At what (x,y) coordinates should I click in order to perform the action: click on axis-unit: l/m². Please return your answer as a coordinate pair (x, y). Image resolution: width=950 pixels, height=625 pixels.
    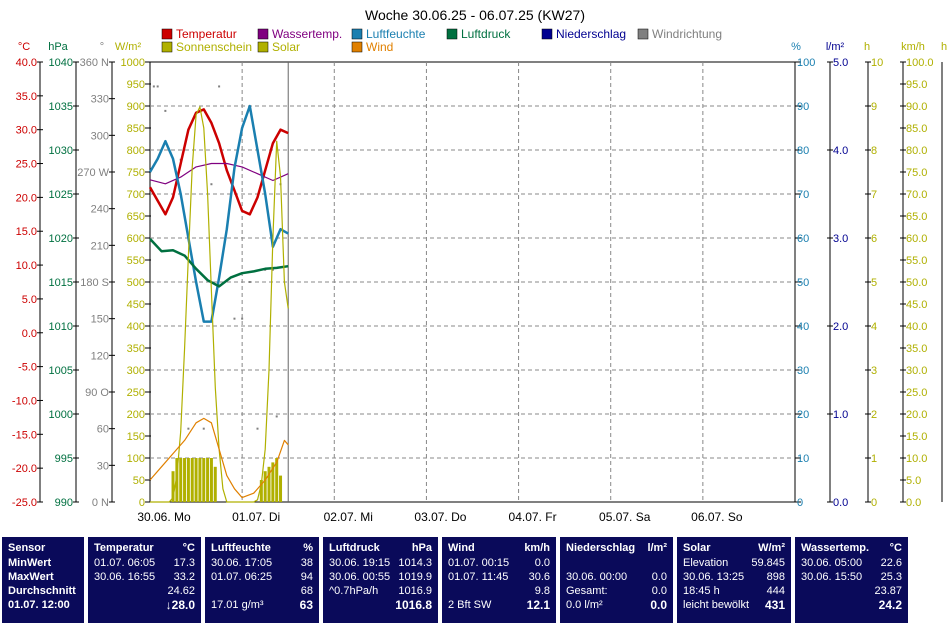
    Looking at the image, I should click on (835, 47).